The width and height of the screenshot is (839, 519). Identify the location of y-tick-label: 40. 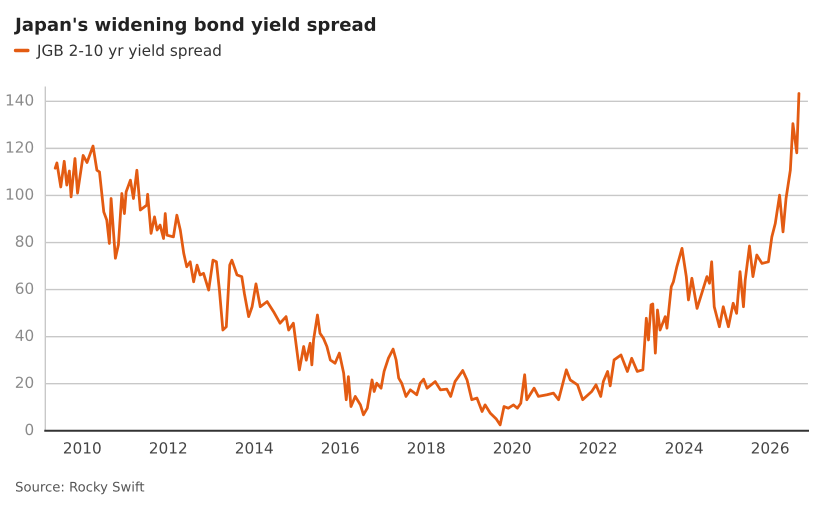
(25, 336).